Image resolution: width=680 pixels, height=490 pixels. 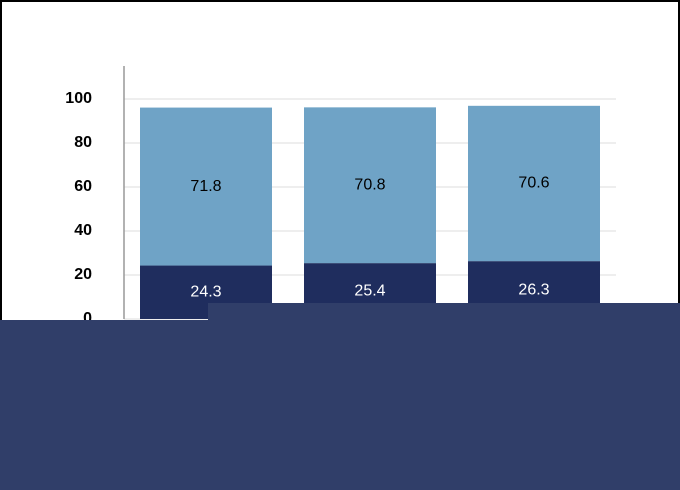 What do you see at coordinates (205, 291) in the screenshot?
I see `data-label: 24.3` at bounding box center [205, 291].